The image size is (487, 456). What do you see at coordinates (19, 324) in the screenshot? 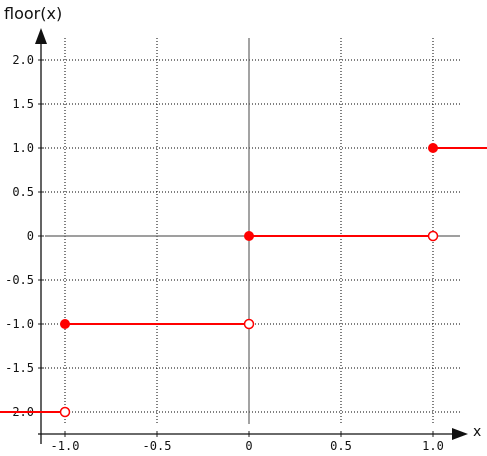
I see `y-tick-label: -1.0` at bounding box center [19, 324].